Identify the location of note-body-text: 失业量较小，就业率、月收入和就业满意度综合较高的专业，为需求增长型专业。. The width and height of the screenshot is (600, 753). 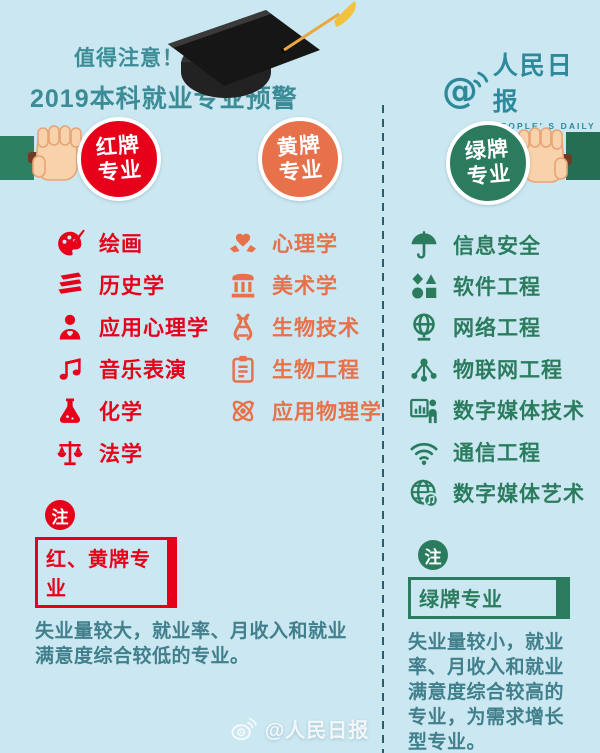
(486, 692).